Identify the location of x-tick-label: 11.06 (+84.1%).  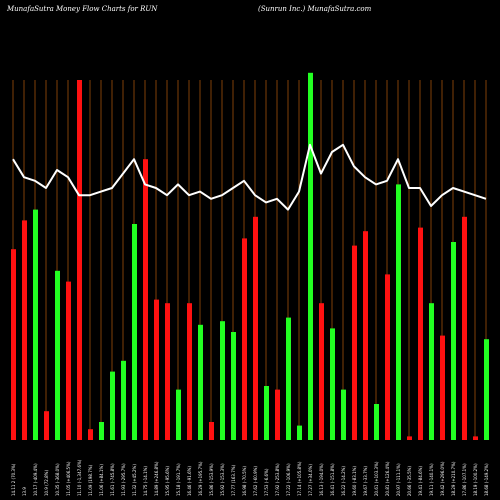
(101, 480).